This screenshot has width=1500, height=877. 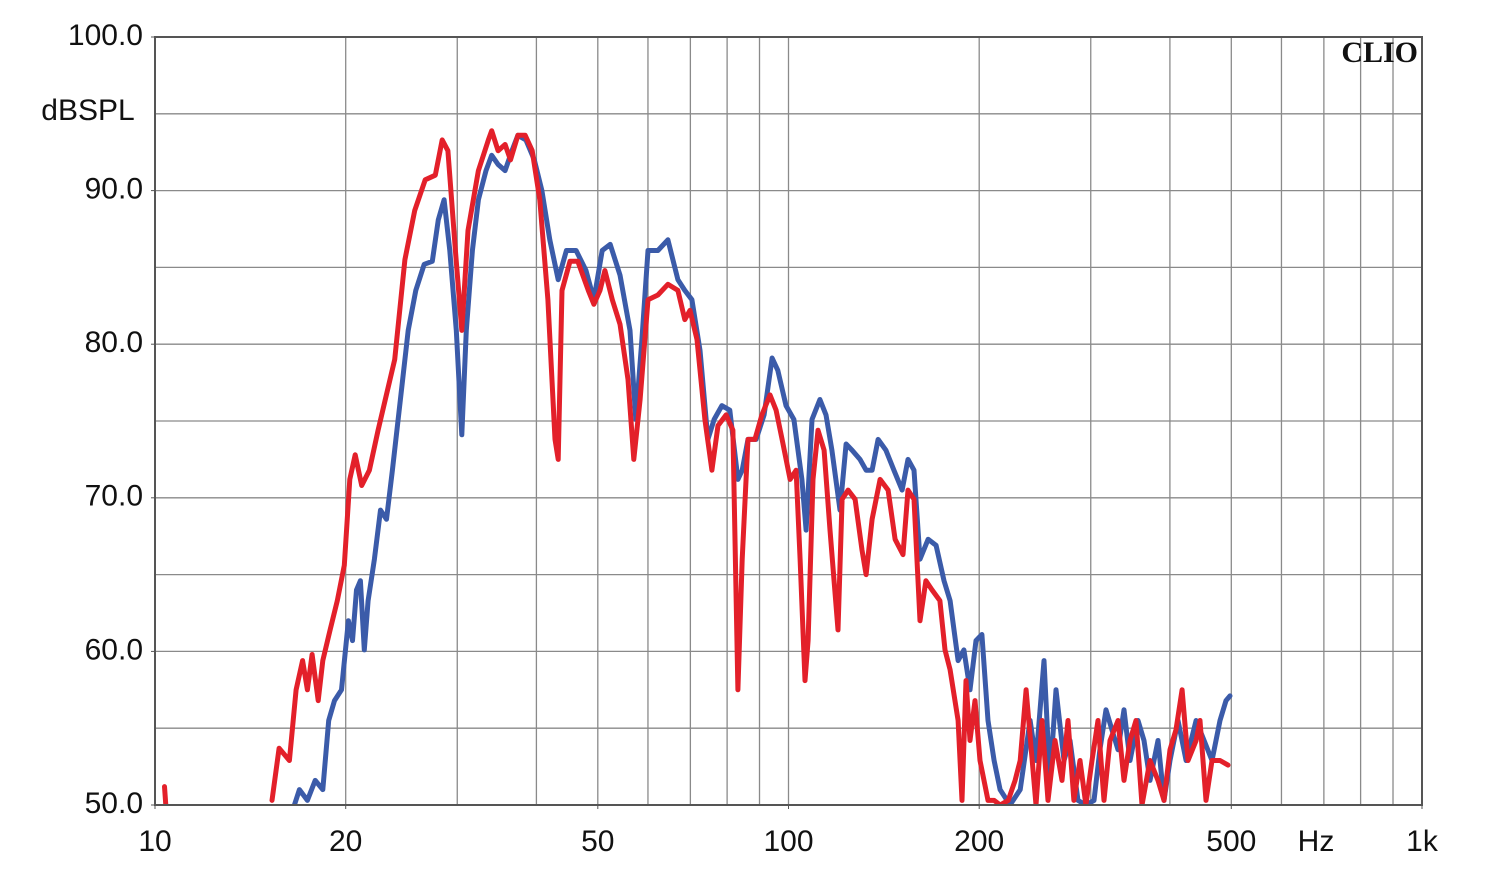 What do you see at coordinates (345, 841) in the screenshot?
I see `x-tick-label: 20` at bounding box center [345, 841].